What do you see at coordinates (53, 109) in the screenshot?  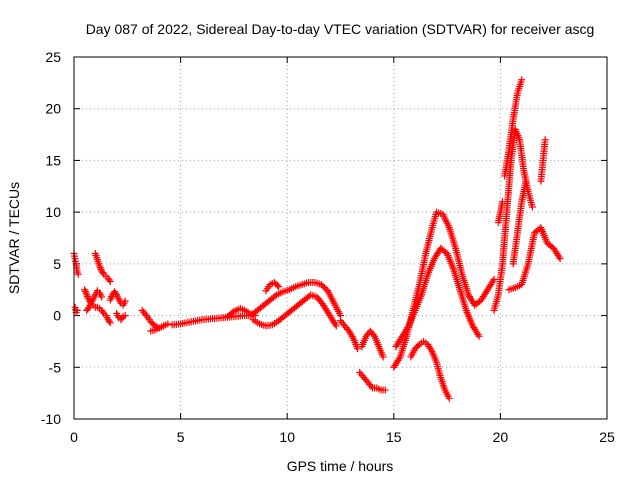 I see `y-tick-label: 20` at bounding box center [53, 109].